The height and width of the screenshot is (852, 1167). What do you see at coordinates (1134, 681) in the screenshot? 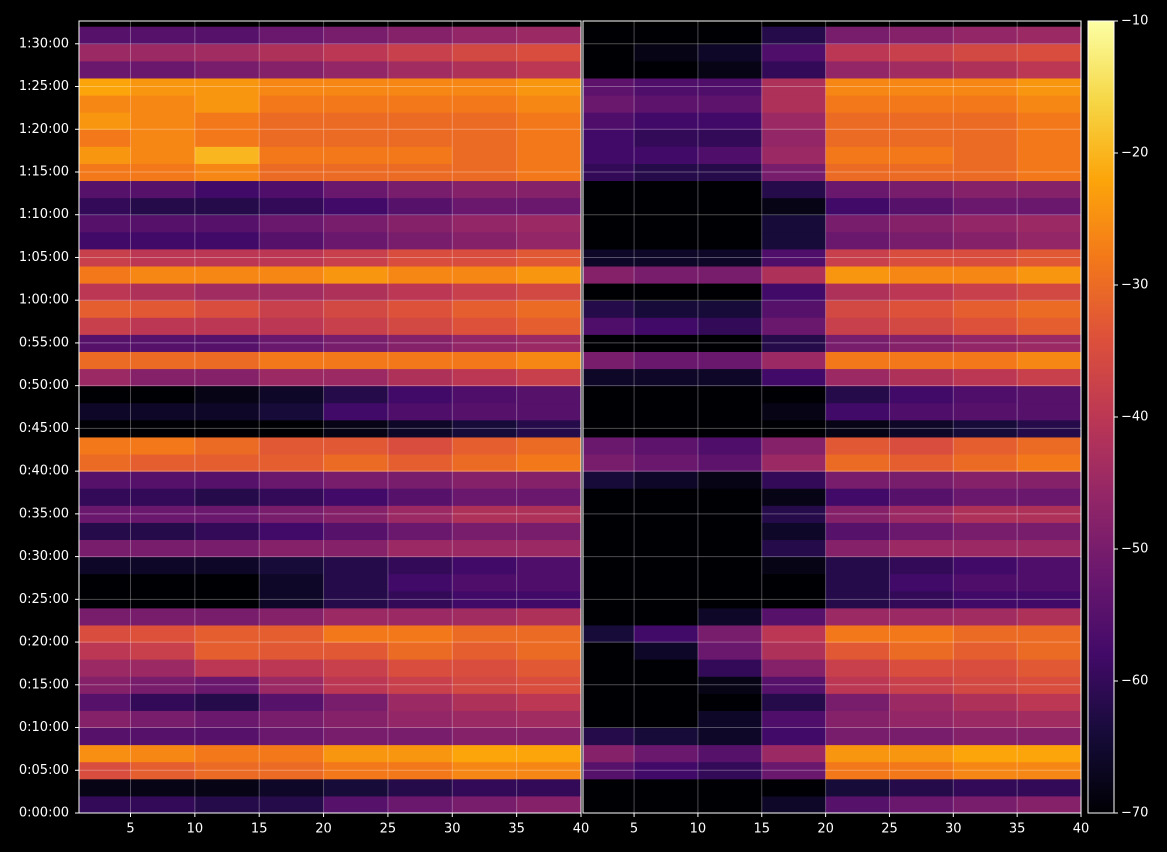
I see `colorbar-tick-label: −60` at bounding box center [1134, 681].